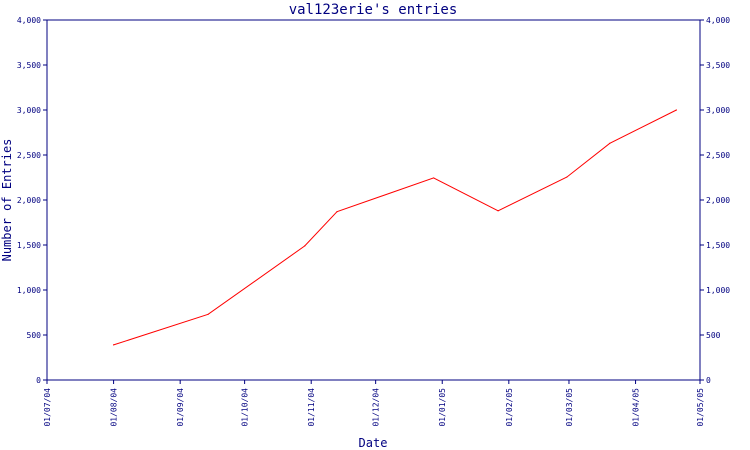 The image size is (750, 450). I want to click on x-tick-label: 01/07/04, so click(47, 407).